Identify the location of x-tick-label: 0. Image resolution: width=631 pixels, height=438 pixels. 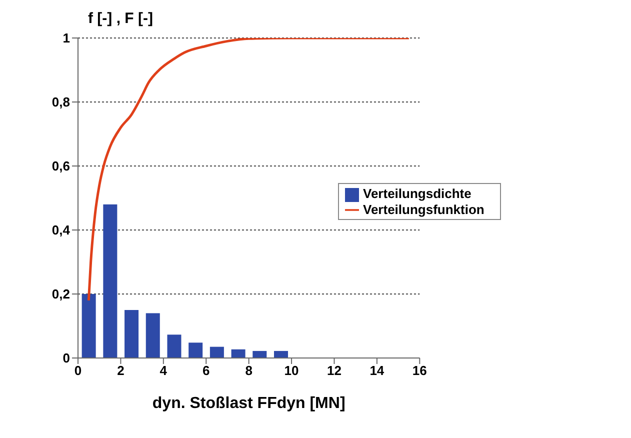
(78, 370).